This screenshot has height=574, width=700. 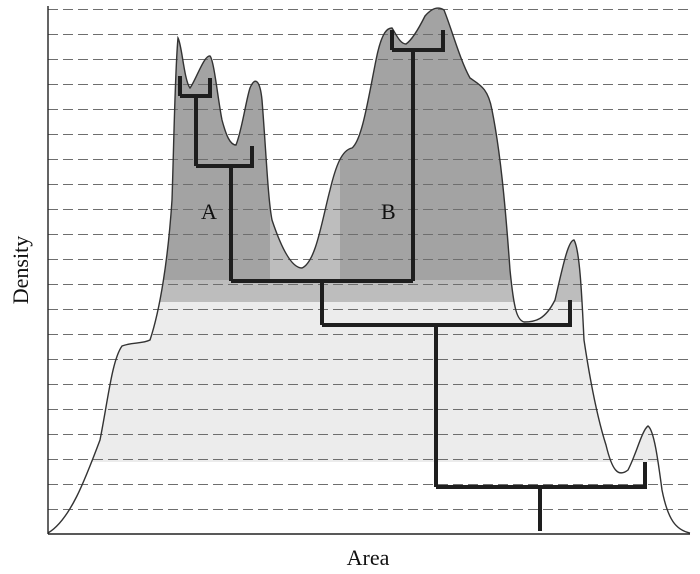 I want to click on dendrogram-cluster-b-top, so click(x=417, y=41).